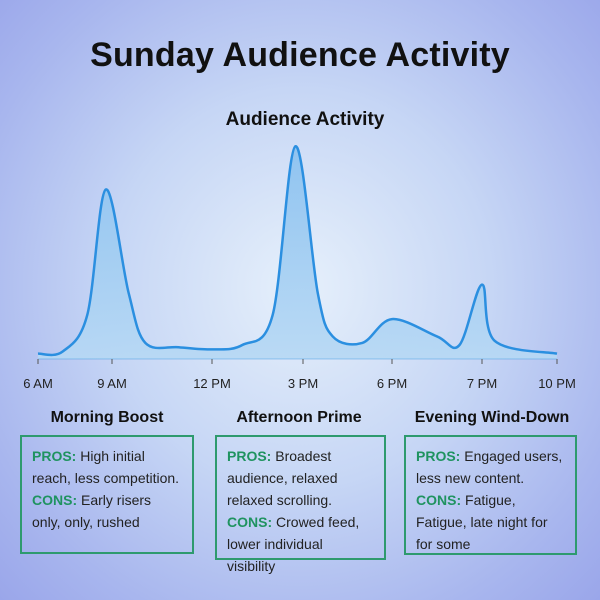 The image size is (600, 600). I want to click on section-heading-morning: Morning Boost, so click(107, 417).